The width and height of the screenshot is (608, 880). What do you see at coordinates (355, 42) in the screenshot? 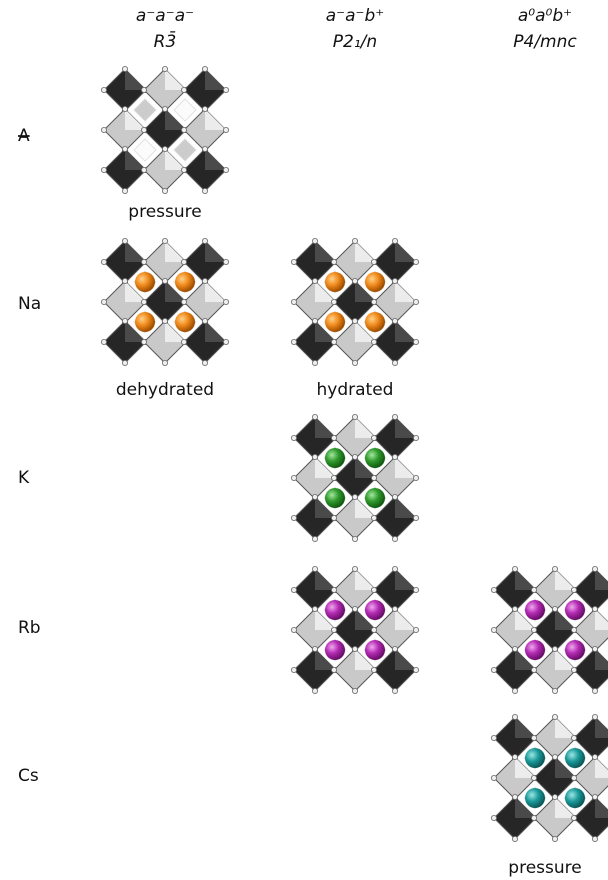
I see `space-group: P2₁/n` at bounding box center [355, 42].